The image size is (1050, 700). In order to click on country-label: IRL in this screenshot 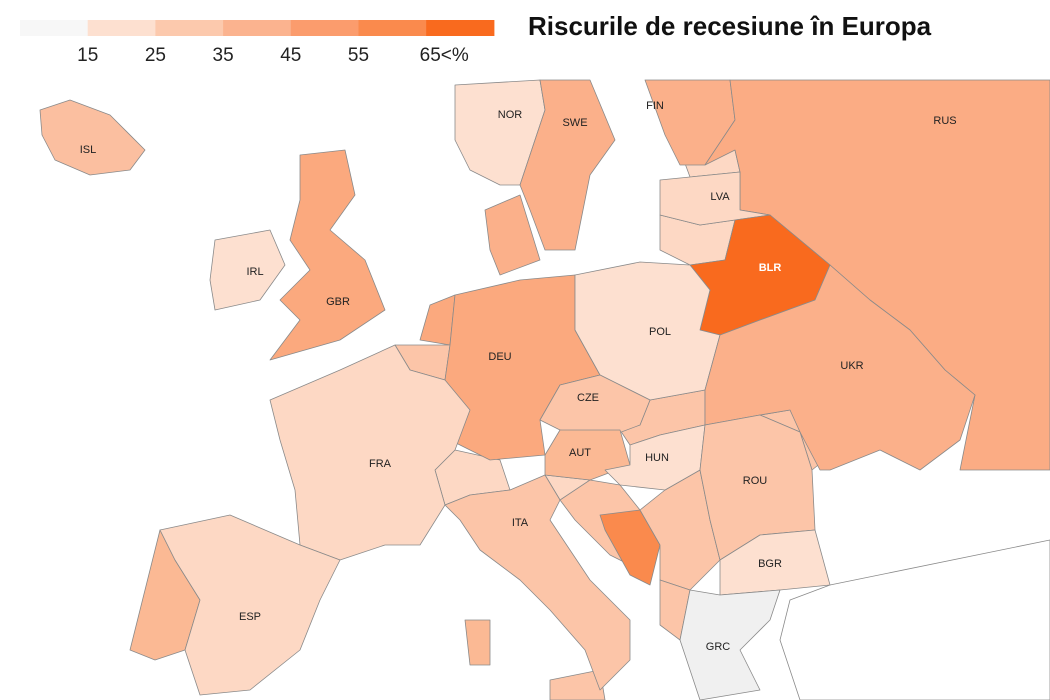, I will do `click(254, 272)`.